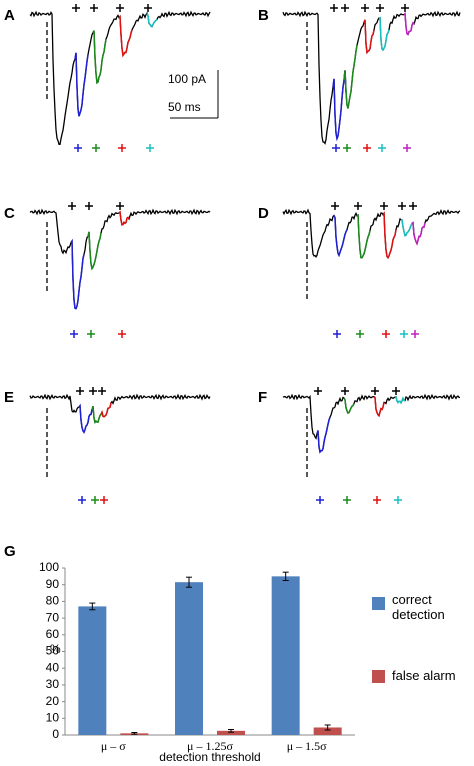 The image size is (474, 766). What do you see at coordinates (53, 717) in the screenshot?
I see `y-tick-label: 10` at bounding box center [53, 717].